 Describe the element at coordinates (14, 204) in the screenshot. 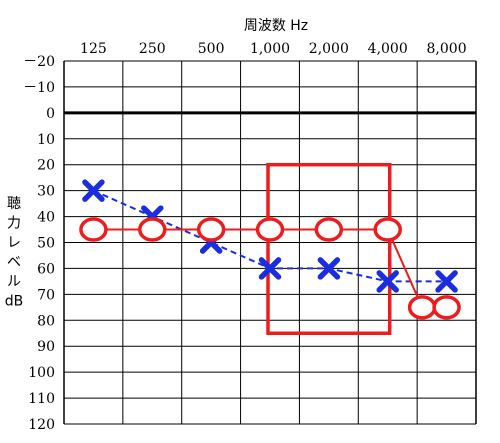

I see `y-axis-title-char: 聴` at that location.